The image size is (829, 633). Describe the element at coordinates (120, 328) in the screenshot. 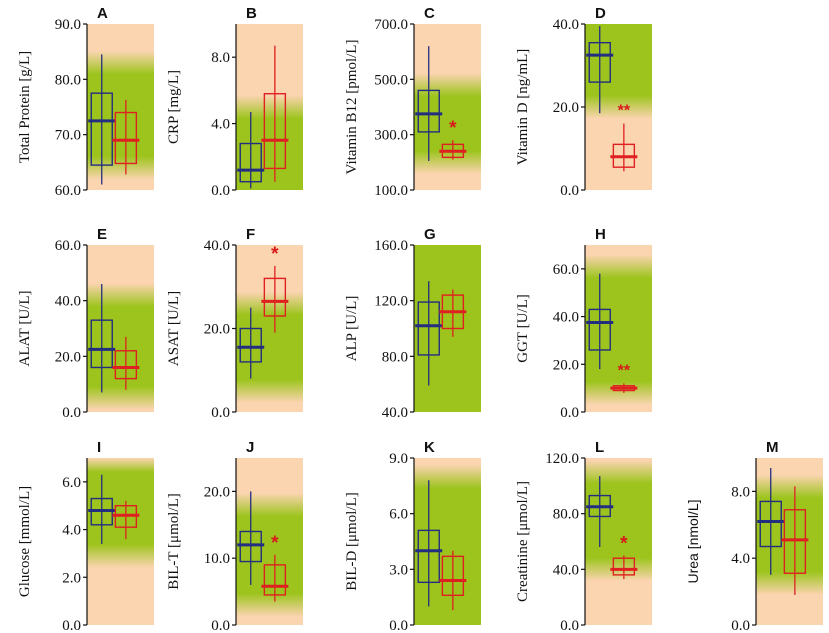

I see `reference-range-band-E` at that location.